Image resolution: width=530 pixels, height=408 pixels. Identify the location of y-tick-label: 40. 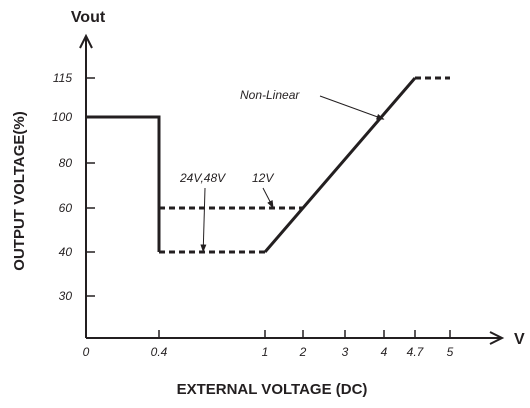
(66, 252).